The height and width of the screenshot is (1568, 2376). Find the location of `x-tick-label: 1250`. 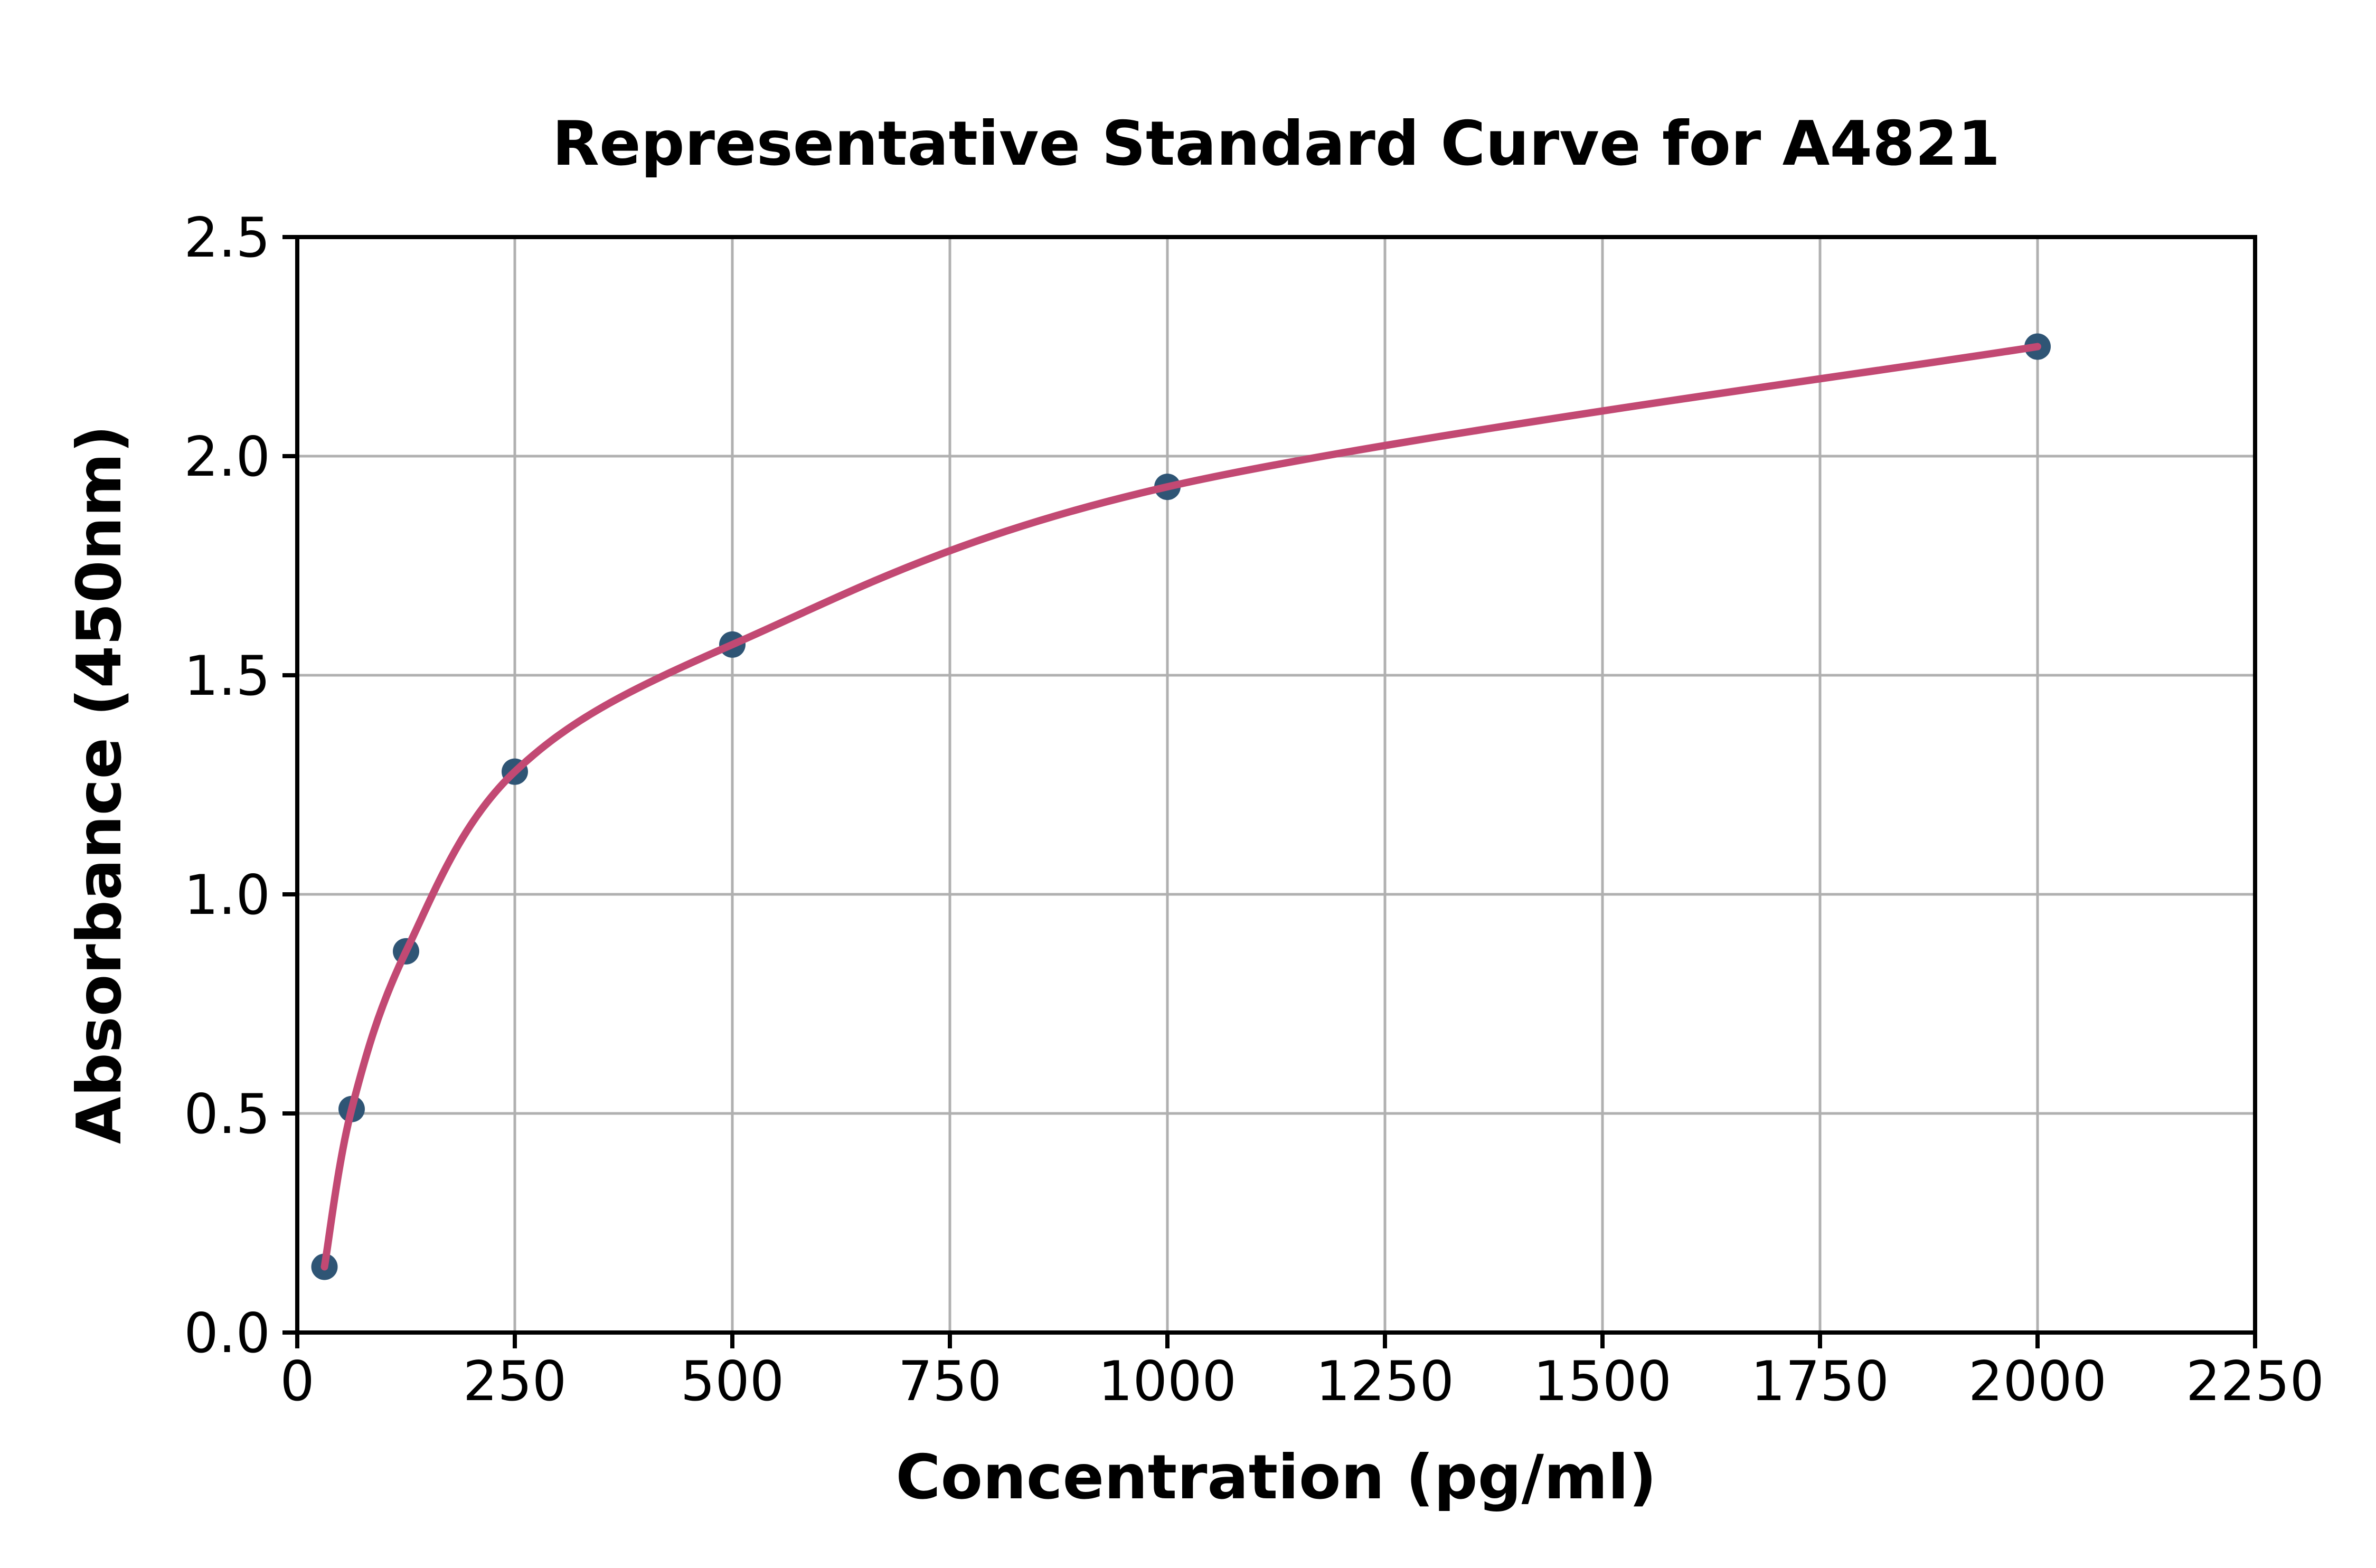

x-tick-label: 1250 is located at coordinates (1385, 1382).